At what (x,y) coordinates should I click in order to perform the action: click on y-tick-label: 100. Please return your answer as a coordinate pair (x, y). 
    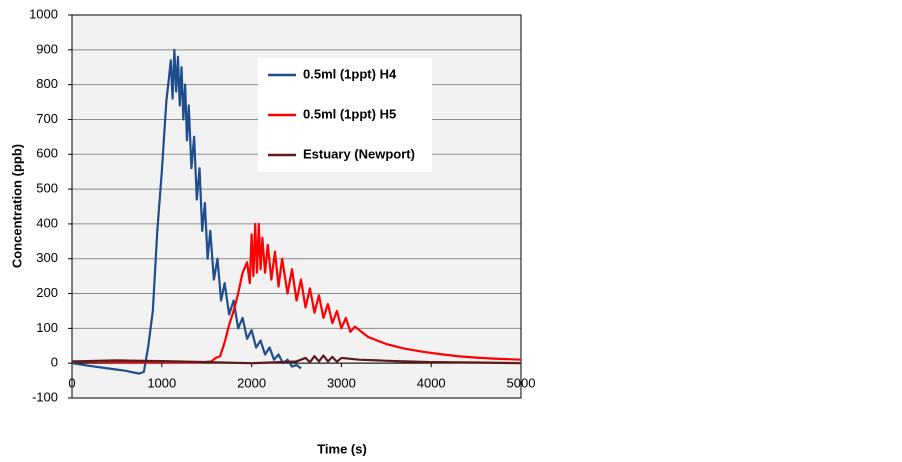
    Looking at the image, I should click on (47, 327).